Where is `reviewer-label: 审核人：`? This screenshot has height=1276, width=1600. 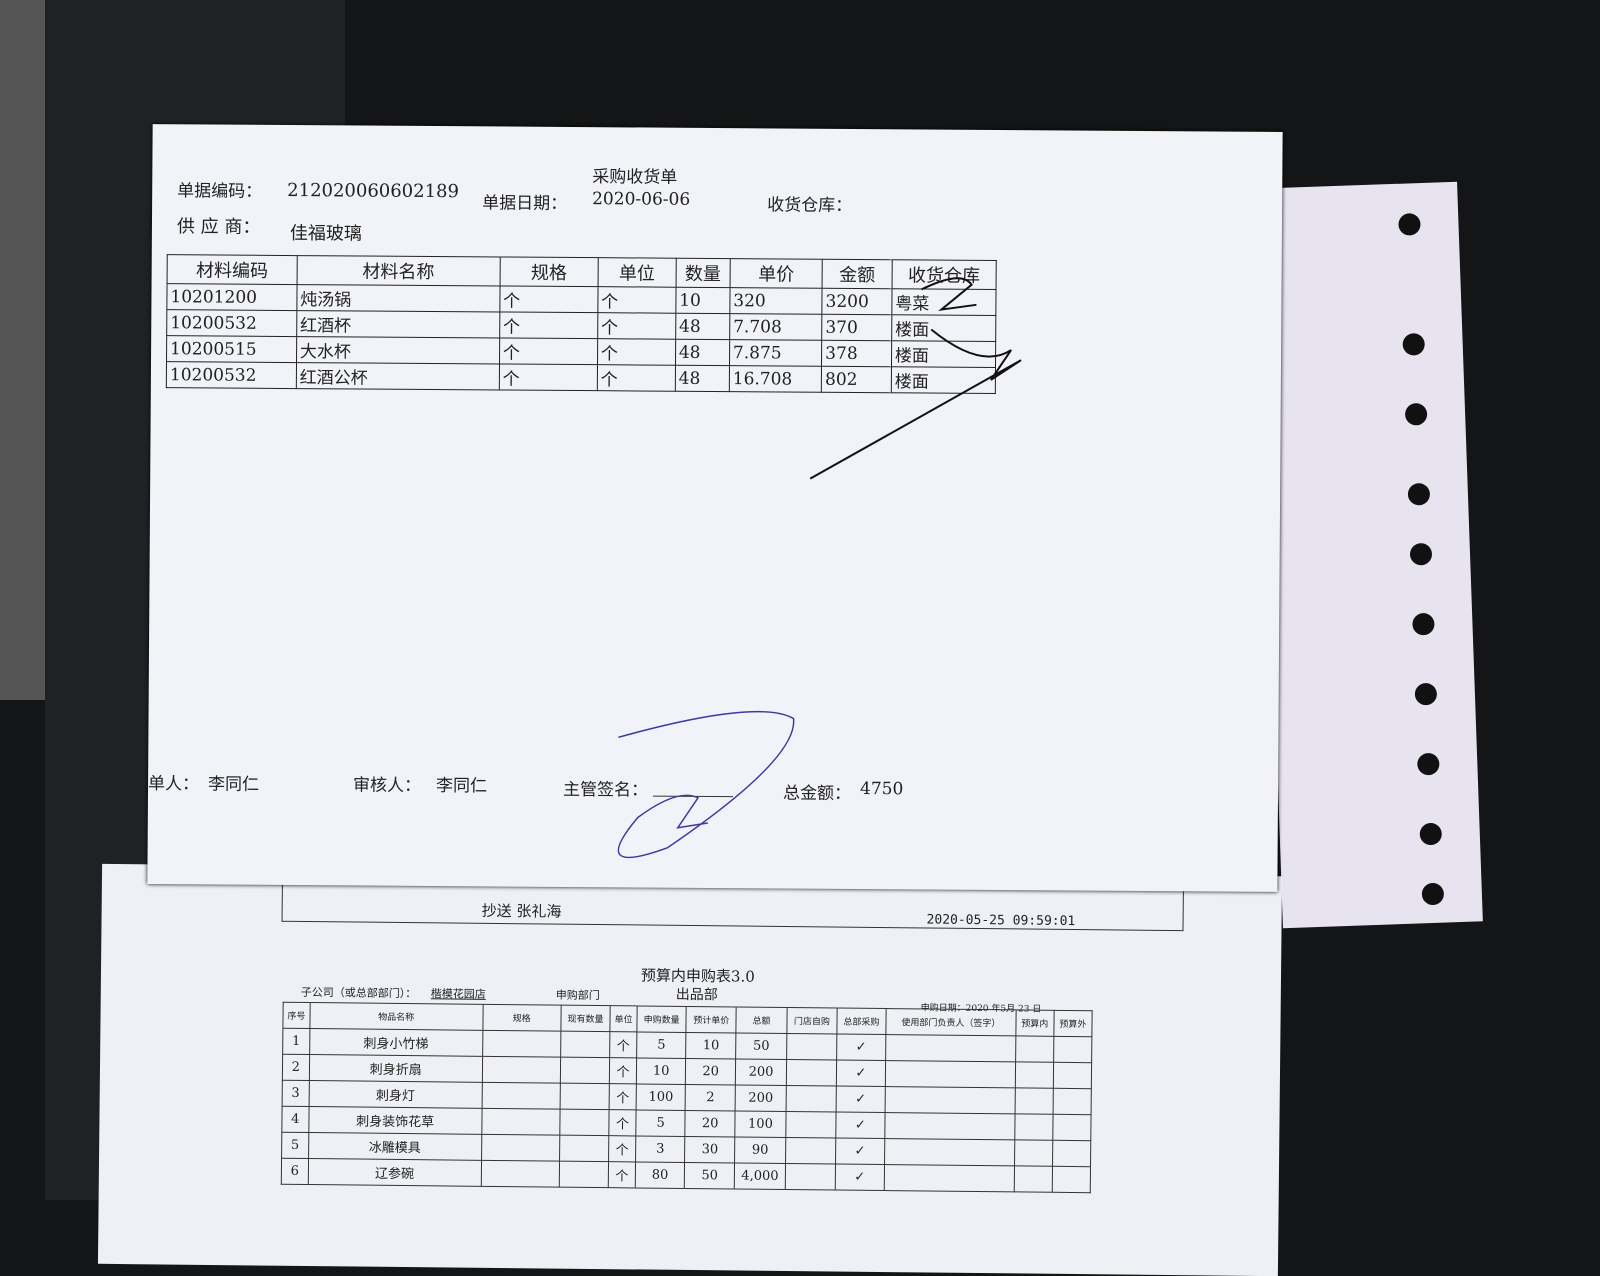 reviewer-label: 审核人： is located at coordinates (387, 785).